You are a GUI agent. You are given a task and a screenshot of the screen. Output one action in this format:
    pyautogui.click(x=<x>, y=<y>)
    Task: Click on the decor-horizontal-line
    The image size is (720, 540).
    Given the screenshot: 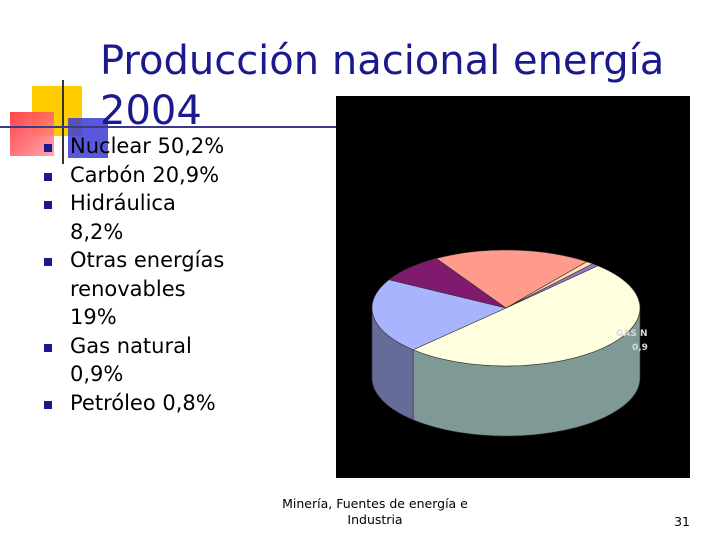 What is the action you would take?
    pyautogui.click(x=168, y=127)
    